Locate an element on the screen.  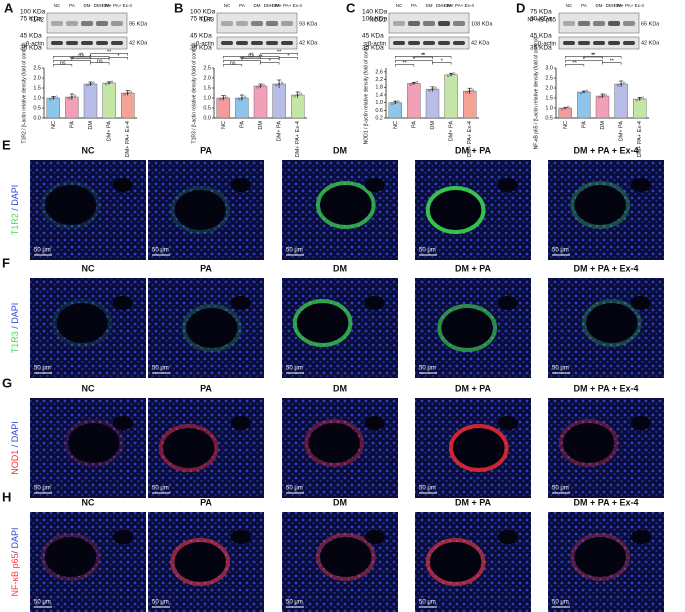
lane-label: DM is located at coordinates (599, 5).